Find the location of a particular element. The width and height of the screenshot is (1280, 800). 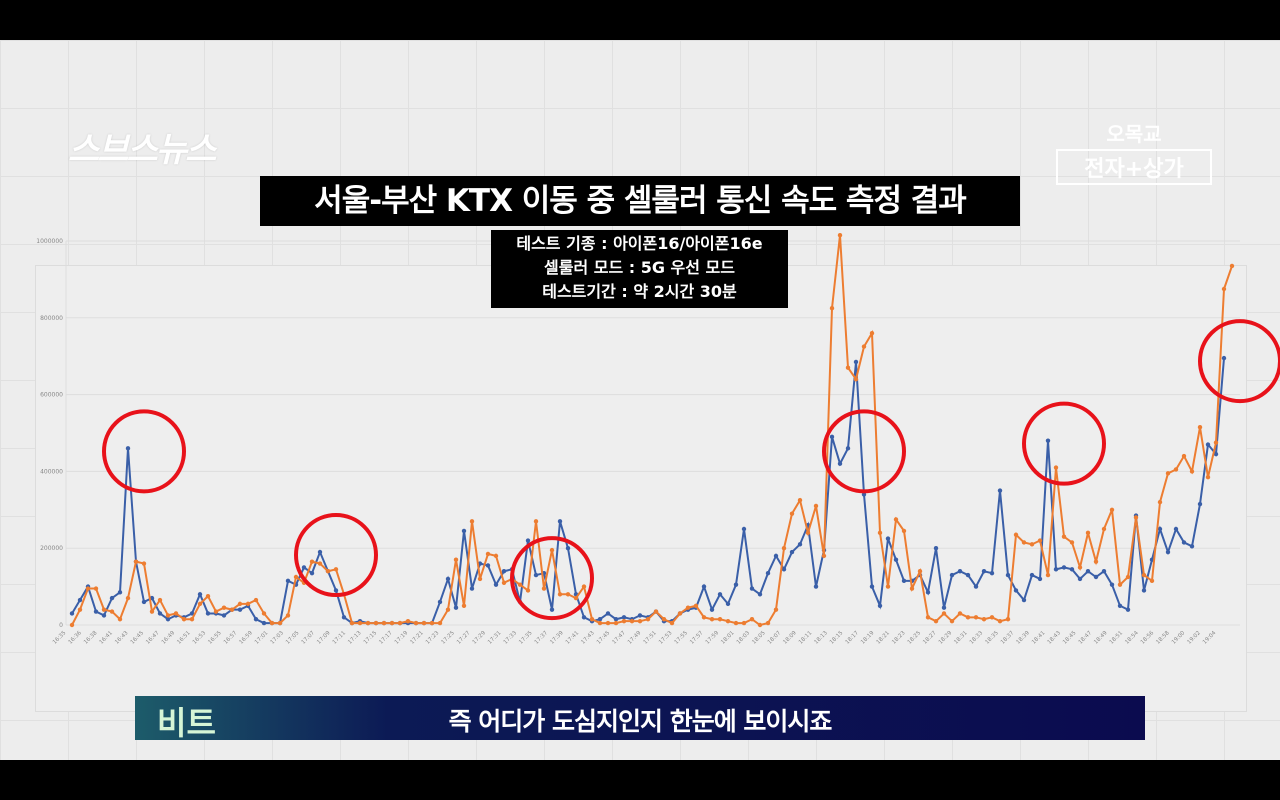

x-tick-label: 16:38 is located at coordinates (91, 638).